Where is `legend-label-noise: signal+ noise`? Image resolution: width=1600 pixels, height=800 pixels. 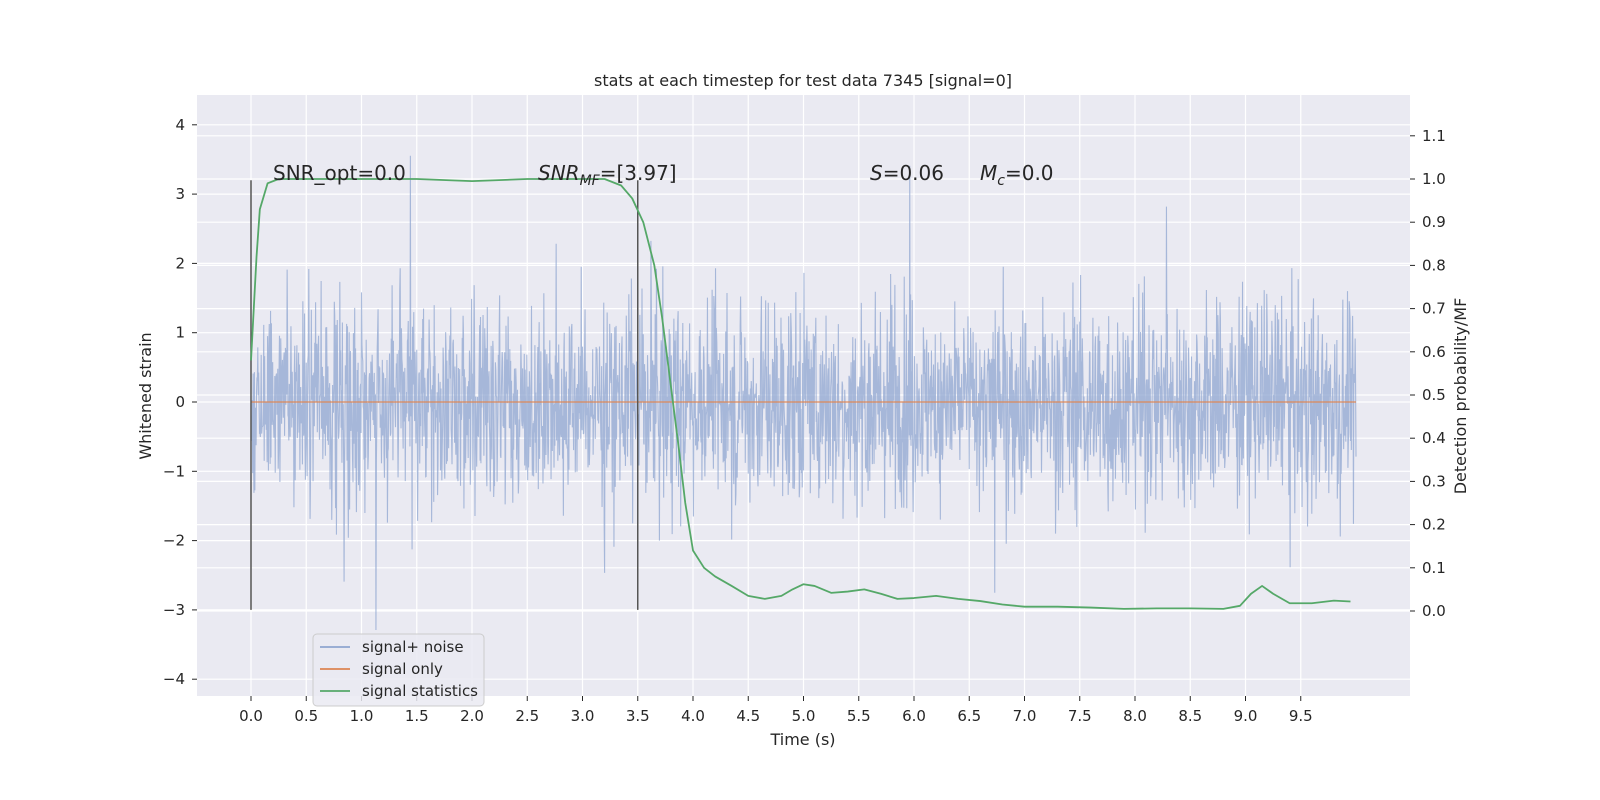 legend-label-noise: signal+ noise is located at coordinates (413, 647).